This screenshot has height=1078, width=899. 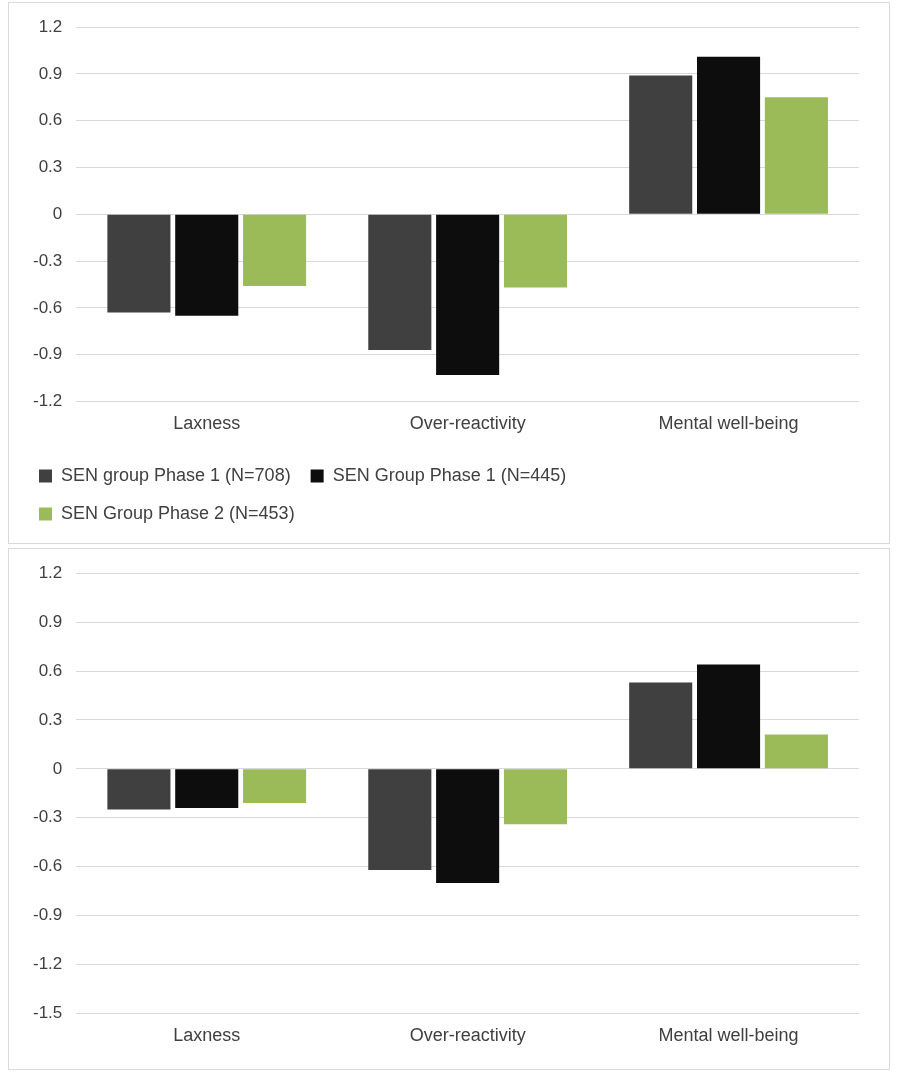 I want to click on y-tick-label: -1.5, so click(x=48, y=1013).